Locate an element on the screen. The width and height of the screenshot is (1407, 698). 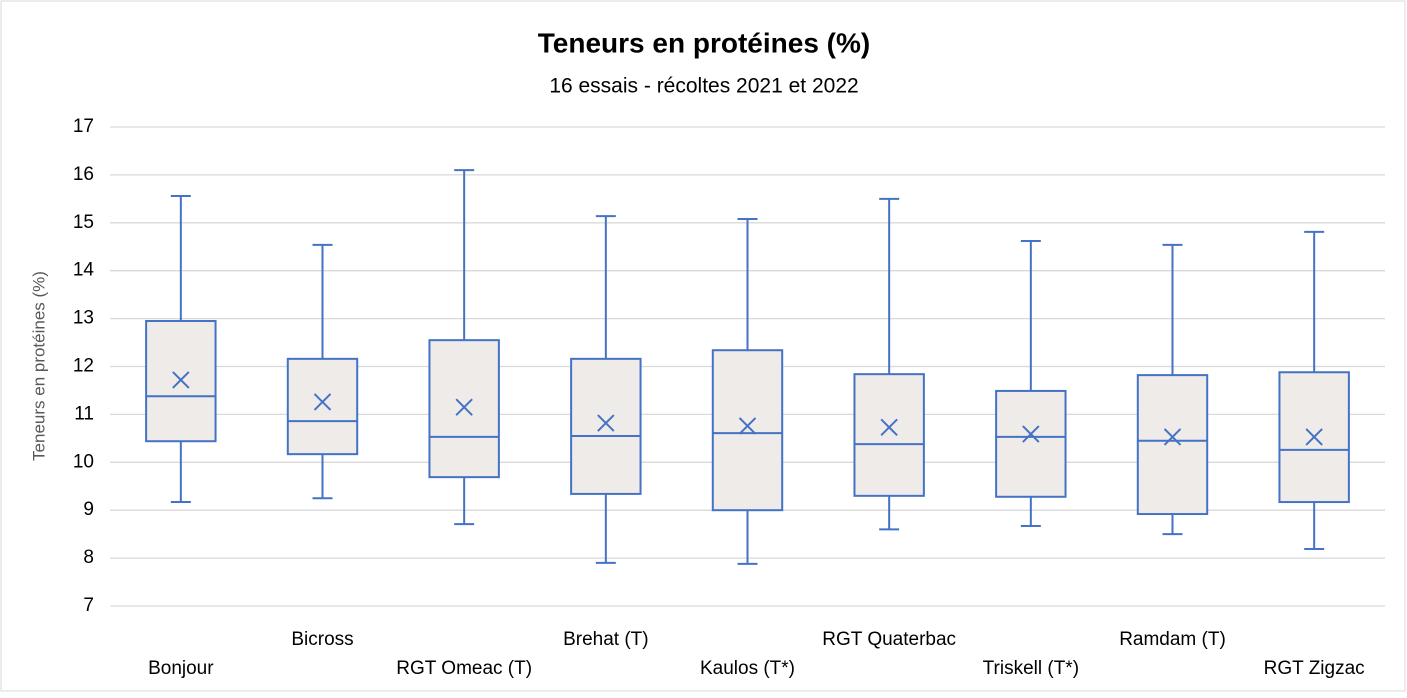
chart-subtitle: 16 essais - récoltes 2021 et 2022 is located at coordinates (703, 86).